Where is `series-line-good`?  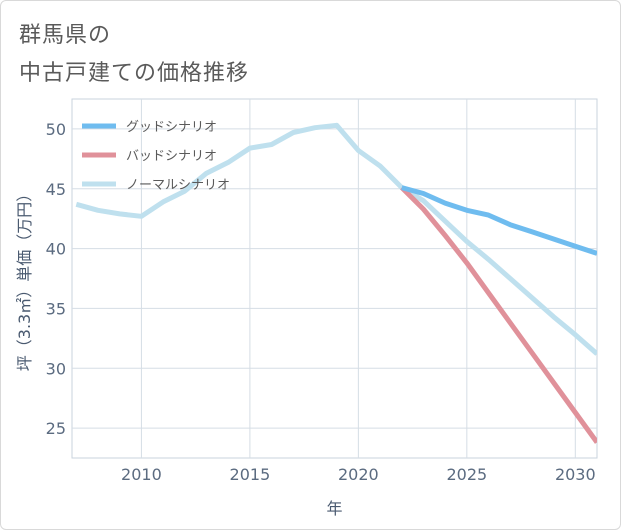
series-line-good is located at coordinates (499, 220).